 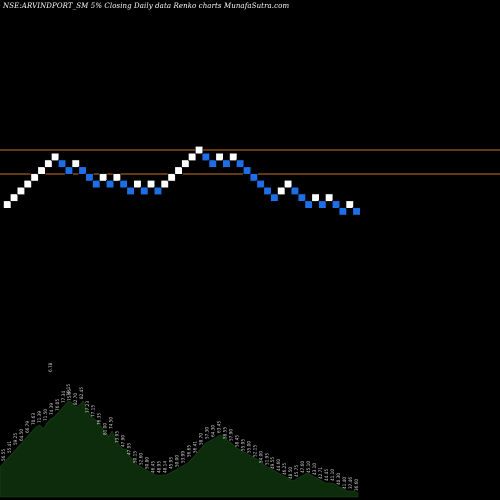 What do you see at coordinates (206, 433) in the screenshot?
I see `volume-label: 57.30` at bounding box center [206, 433].